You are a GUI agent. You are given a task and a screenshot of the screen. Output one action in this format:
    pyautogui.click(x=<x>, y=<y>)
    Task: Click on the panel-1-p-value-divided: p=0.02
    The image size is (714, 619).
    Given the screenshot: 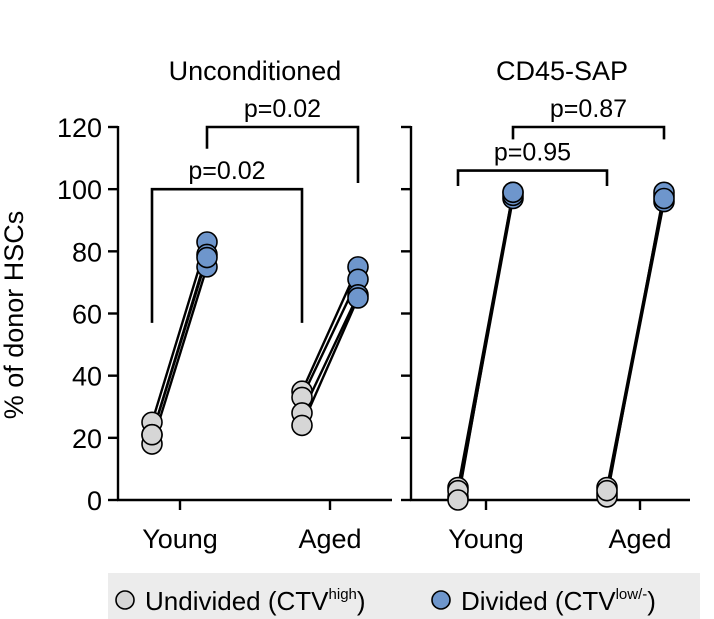 What is the action you would take?
    pyautogui.click(x=282, y=109)
    